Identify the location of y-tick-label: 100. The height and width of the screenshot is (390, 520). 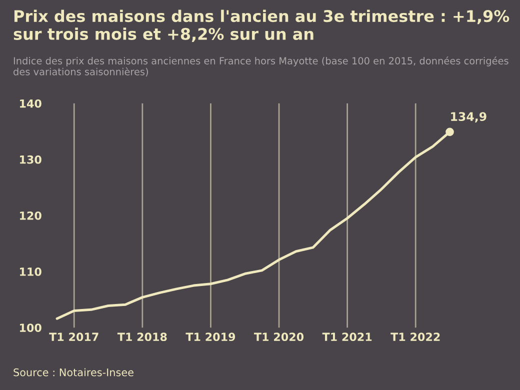
(31, 328).